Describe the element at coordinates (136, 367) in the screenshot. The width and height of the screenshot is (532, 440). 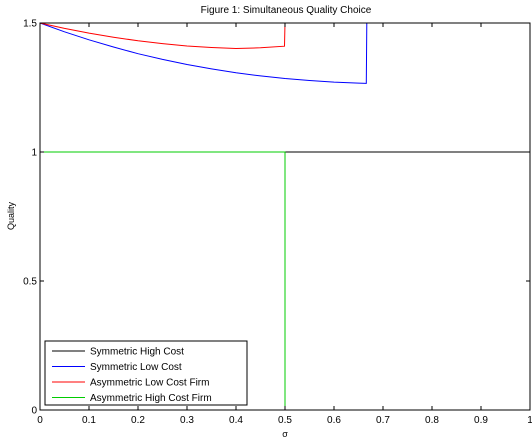
I see `legend-label: Symmetric Low Cost` at that location.